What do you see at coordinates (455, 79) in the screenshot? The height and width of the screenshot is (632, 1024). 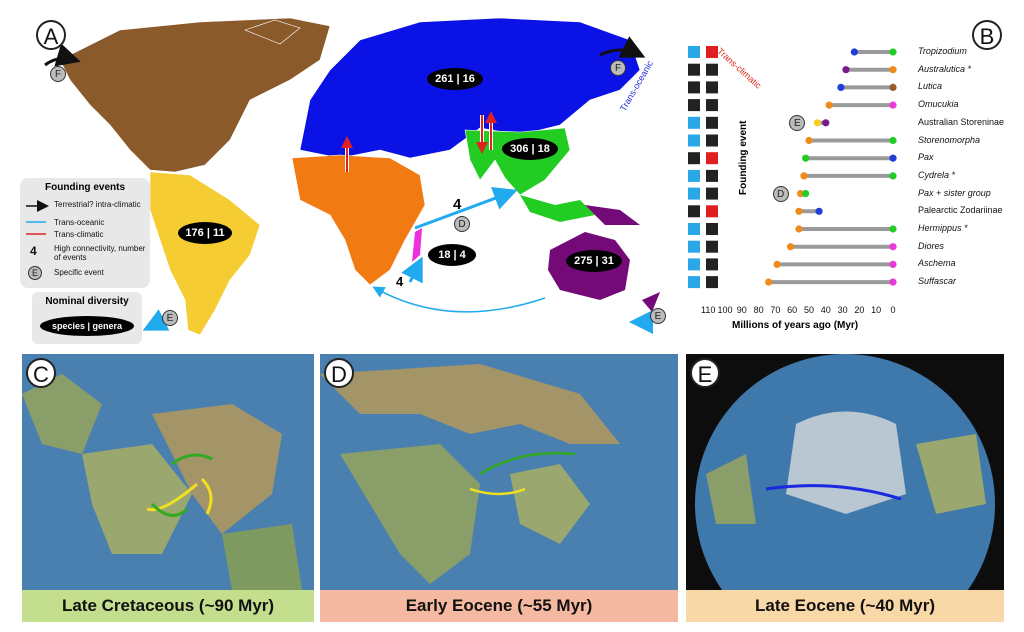 I see `palearctic-diversity: 261 | 16` at bounding box center [455, 79].